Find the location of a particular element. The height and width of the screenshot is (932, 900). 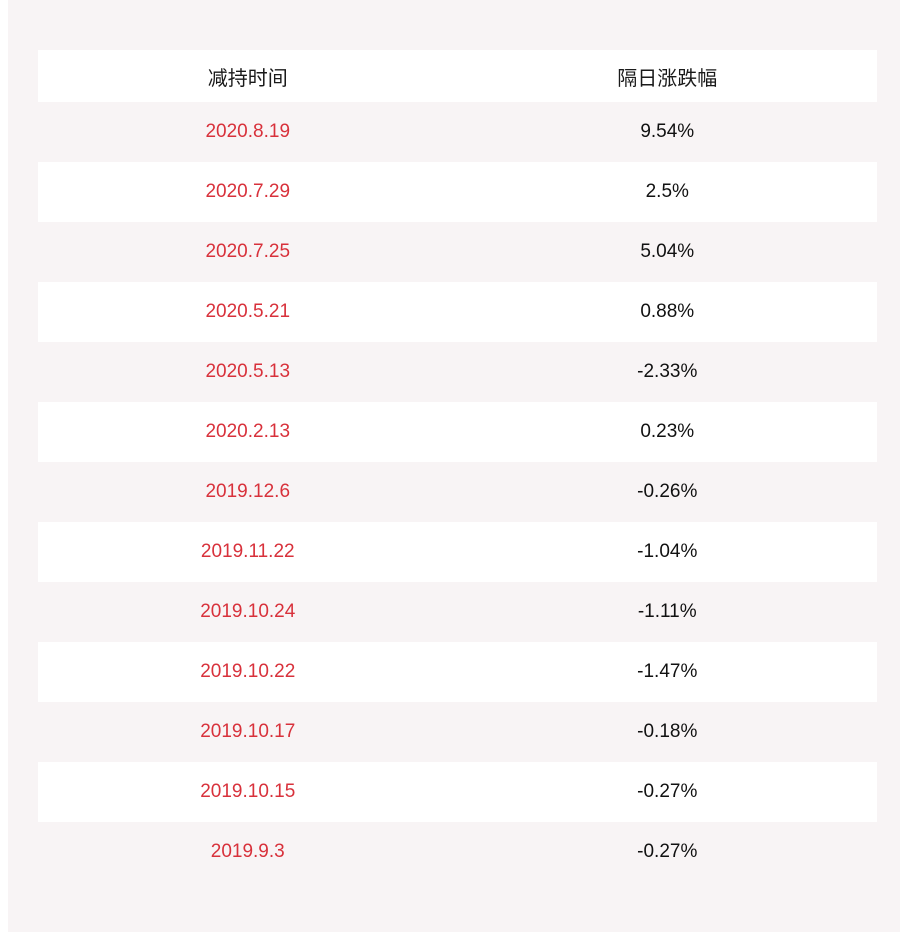

reduction-date-cell: 2020.2.13 is located at coordinates (248, 431).